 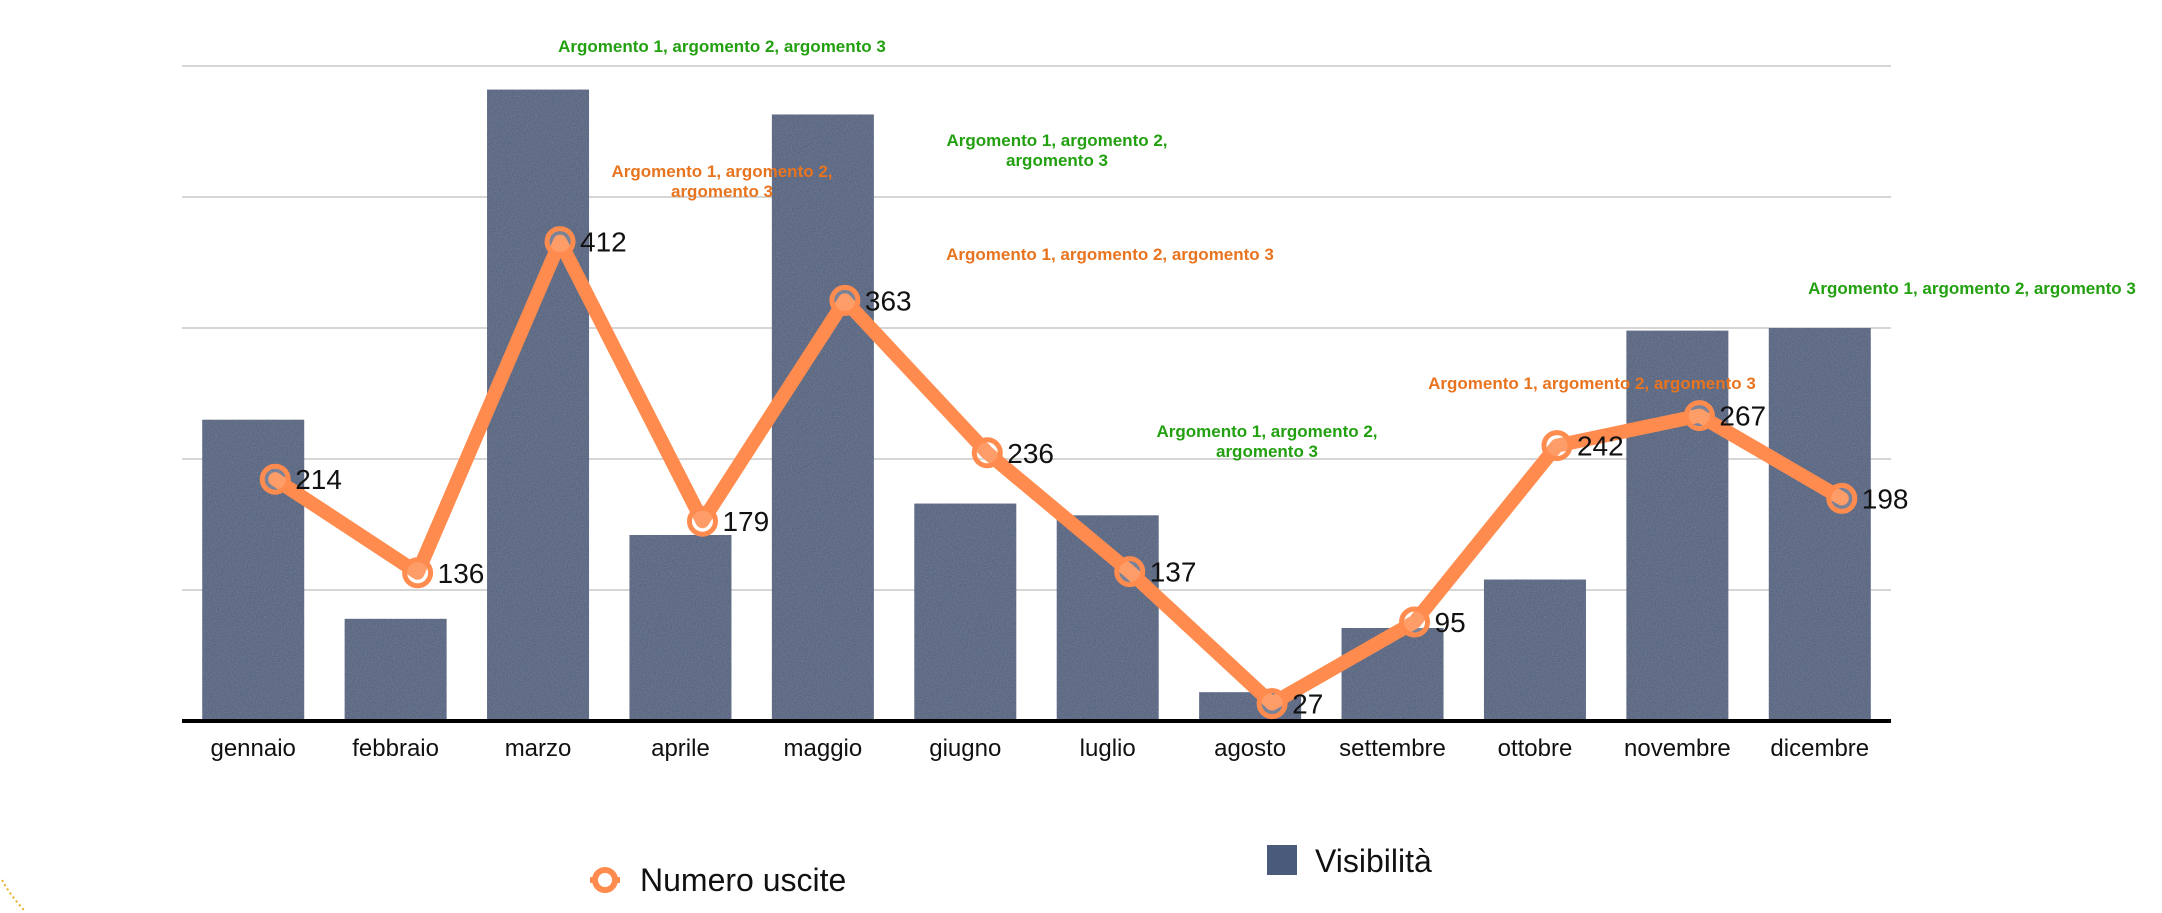 I want to click on line-point-dicembre, so click(x=1842, y=498).